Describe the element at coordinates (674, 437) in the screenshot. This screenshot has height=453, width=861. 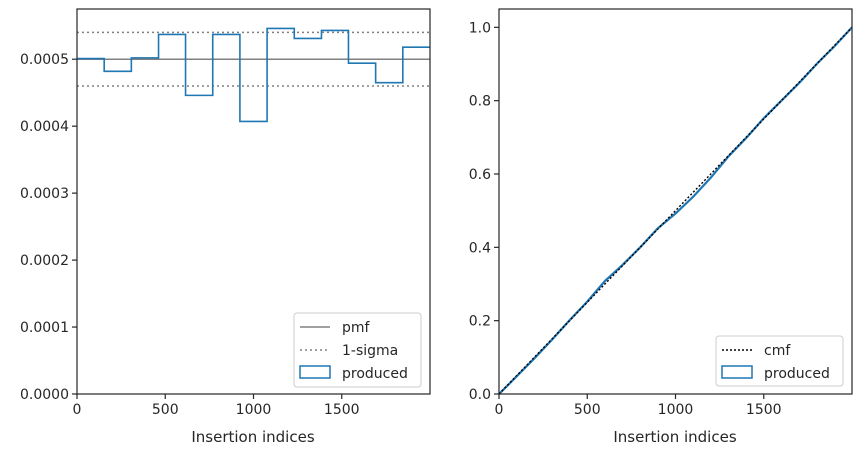
I see `cmf-x-axis-label: Insertion indices` at that location.